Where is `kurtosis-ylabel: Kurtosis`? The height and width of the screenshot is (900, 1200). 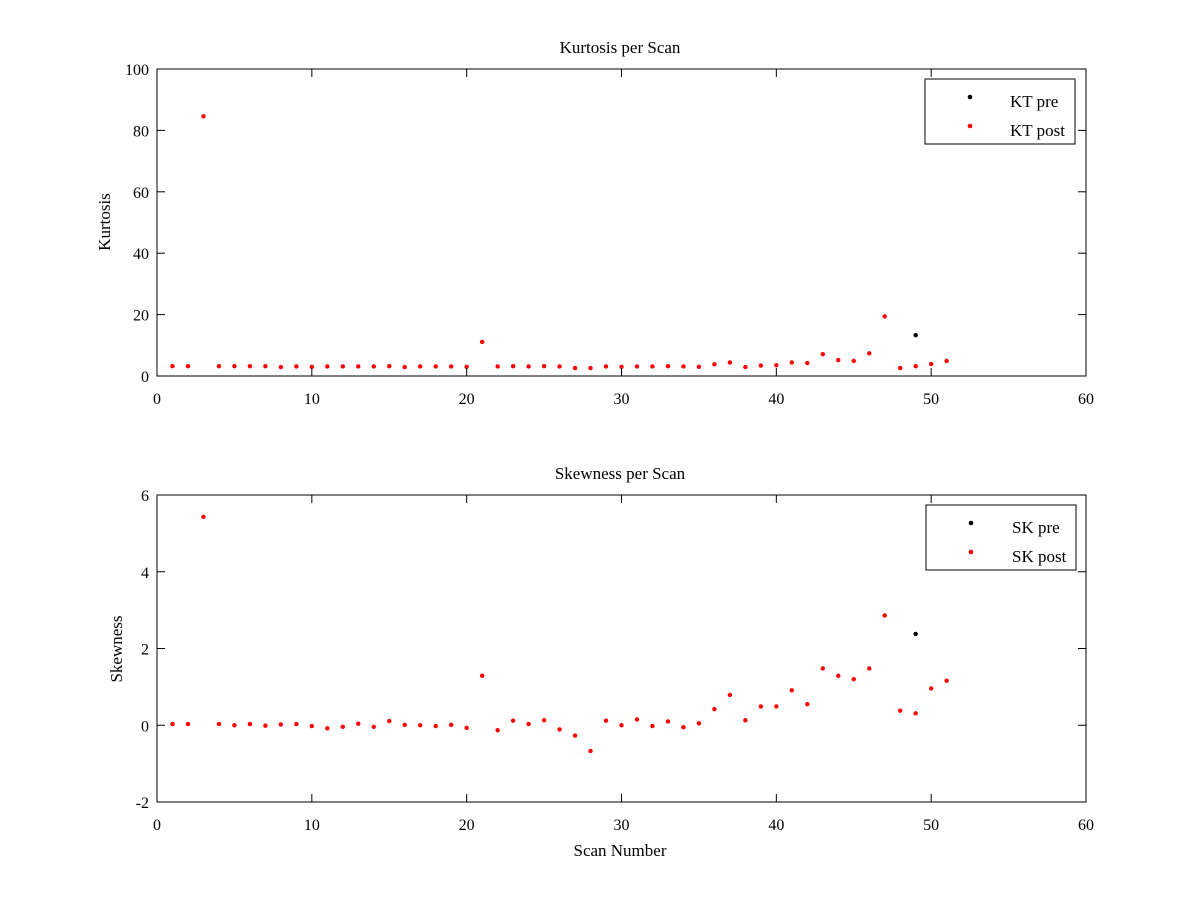
kurtosis-ylabel: Kurtosis is located at coordinates (104, 222).